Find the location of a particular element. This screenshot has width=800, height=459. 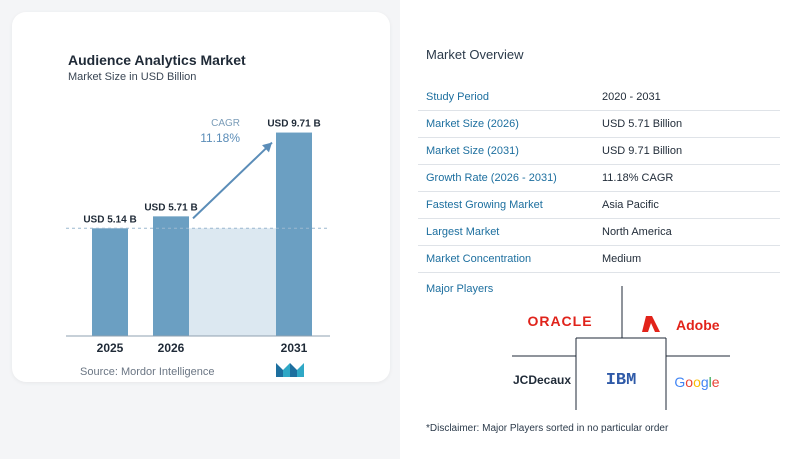

chart-subtitle: Market Size in USD Billion is located at coordinates (132, 77).